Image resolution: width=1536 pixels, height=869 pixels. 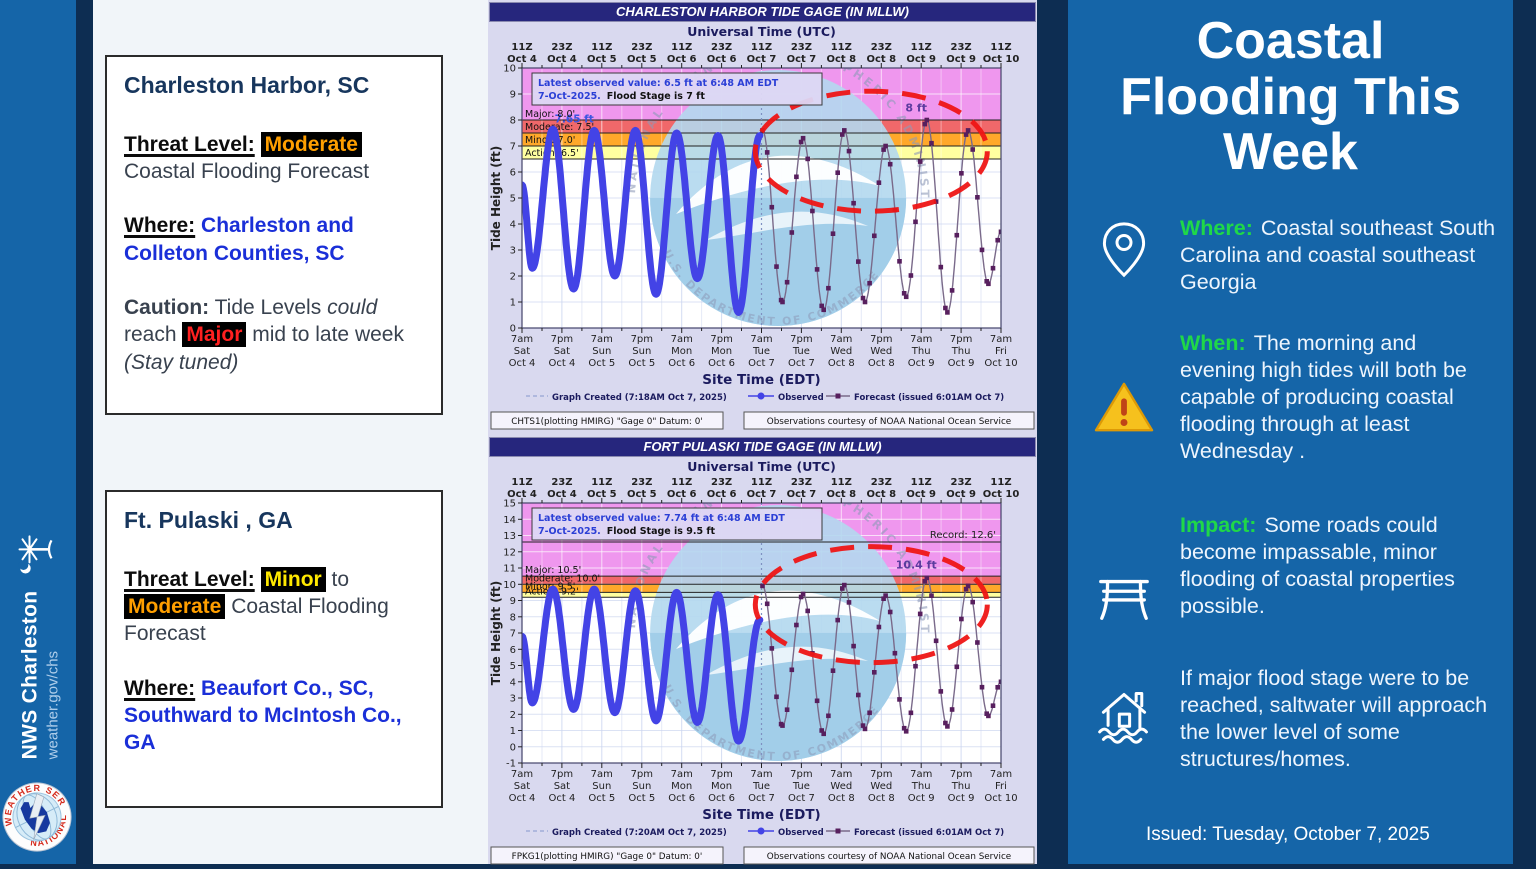 I want to click on svg-text: 5, so click(x=513, y=199).